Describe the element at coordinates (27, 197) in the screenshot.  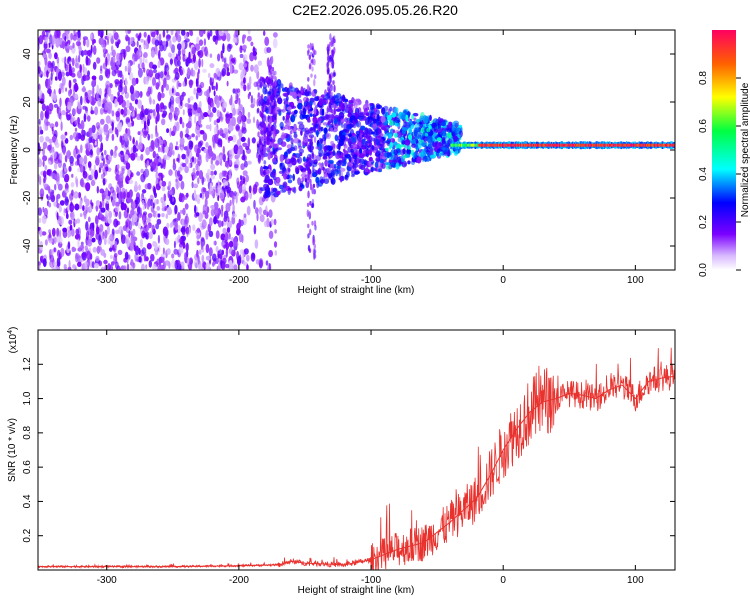
I see `y-tick-label: -20` at that location.